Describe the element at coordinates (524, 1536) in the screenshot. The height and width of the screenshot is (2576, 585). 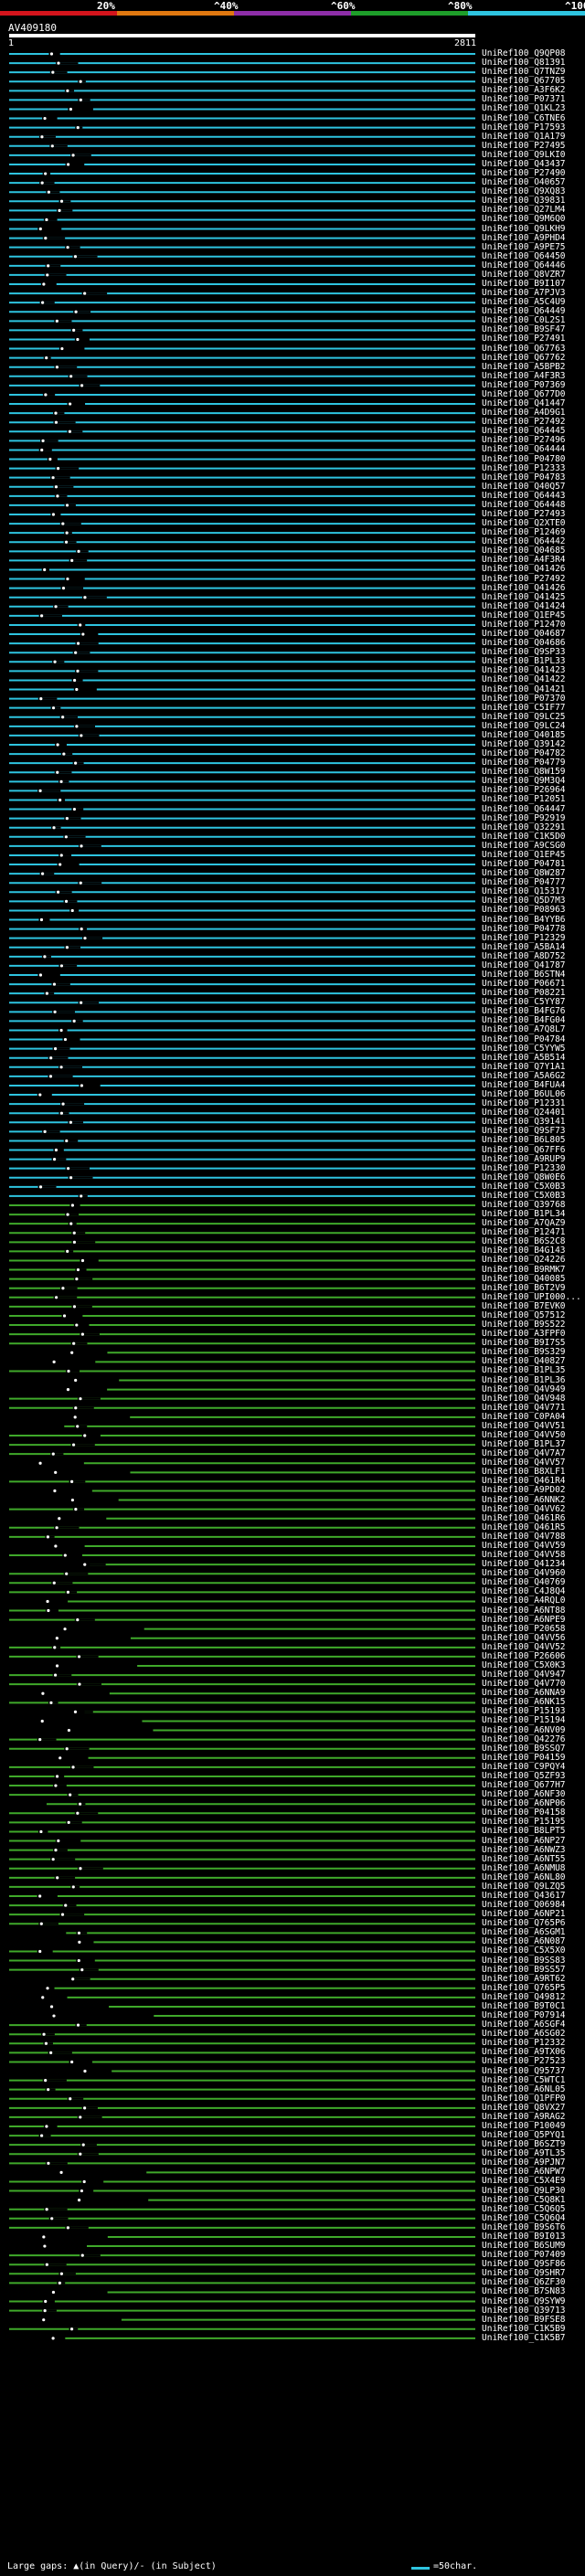
I see `hit-label: UniRef100_Q4V788` at that location.